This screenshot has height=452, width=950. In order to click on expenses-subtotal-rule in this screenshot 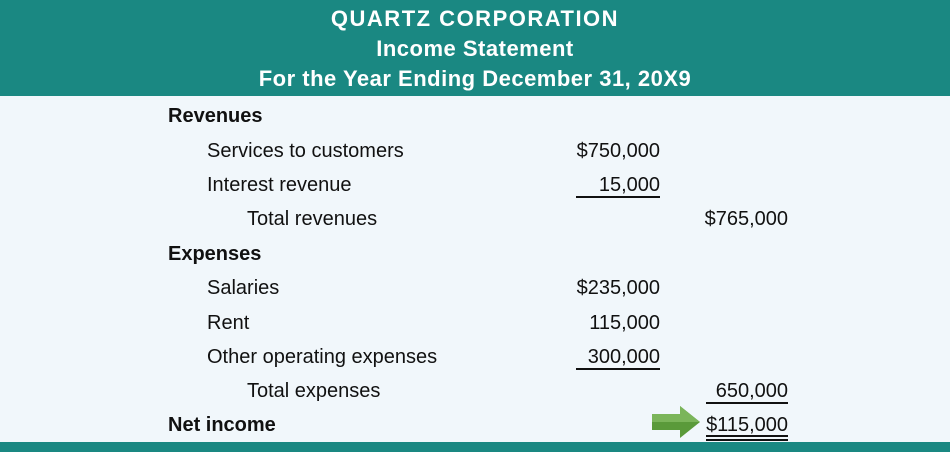, I will do `click(618, 369)`.